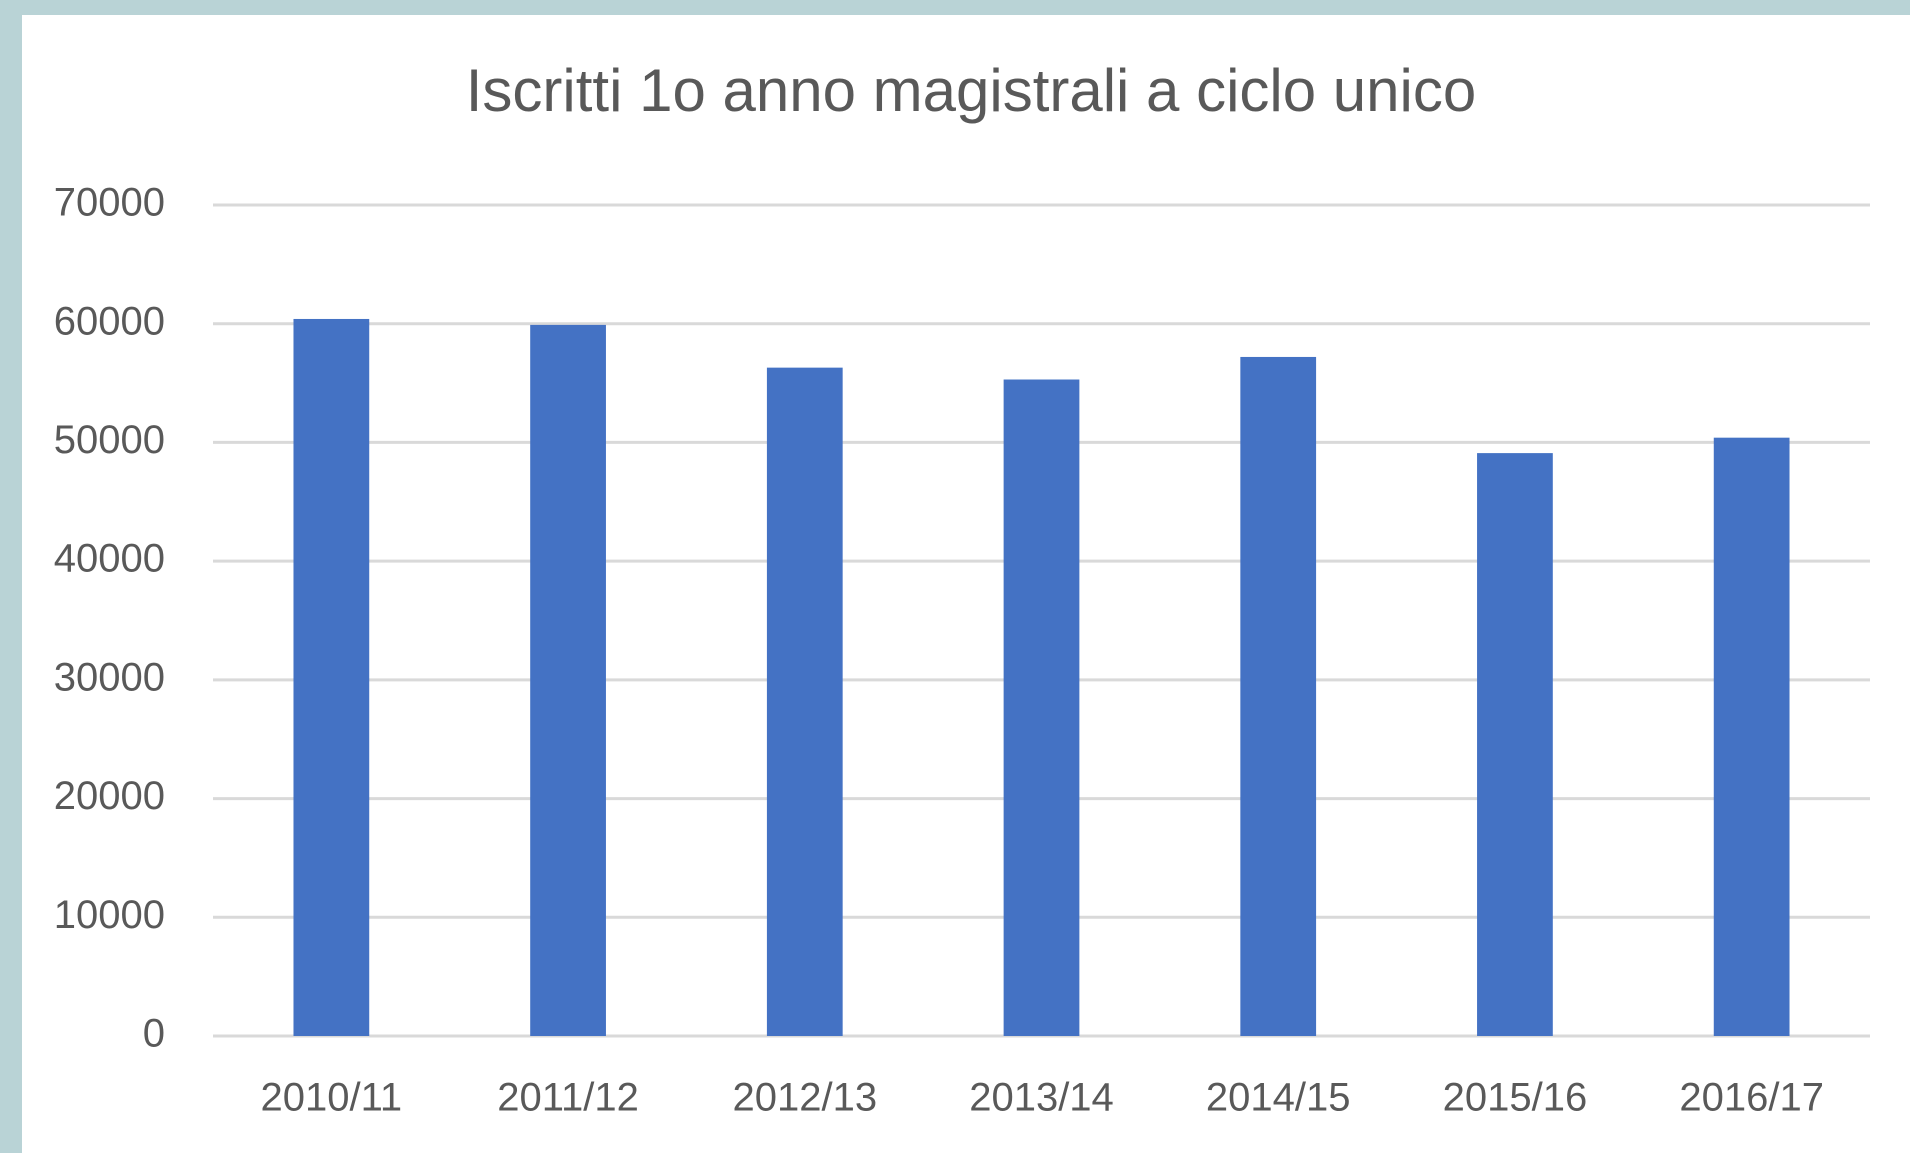 This screenshot has height=1153, width=1910. I want to click on y-tick-label: 40000, so click(109, 559).